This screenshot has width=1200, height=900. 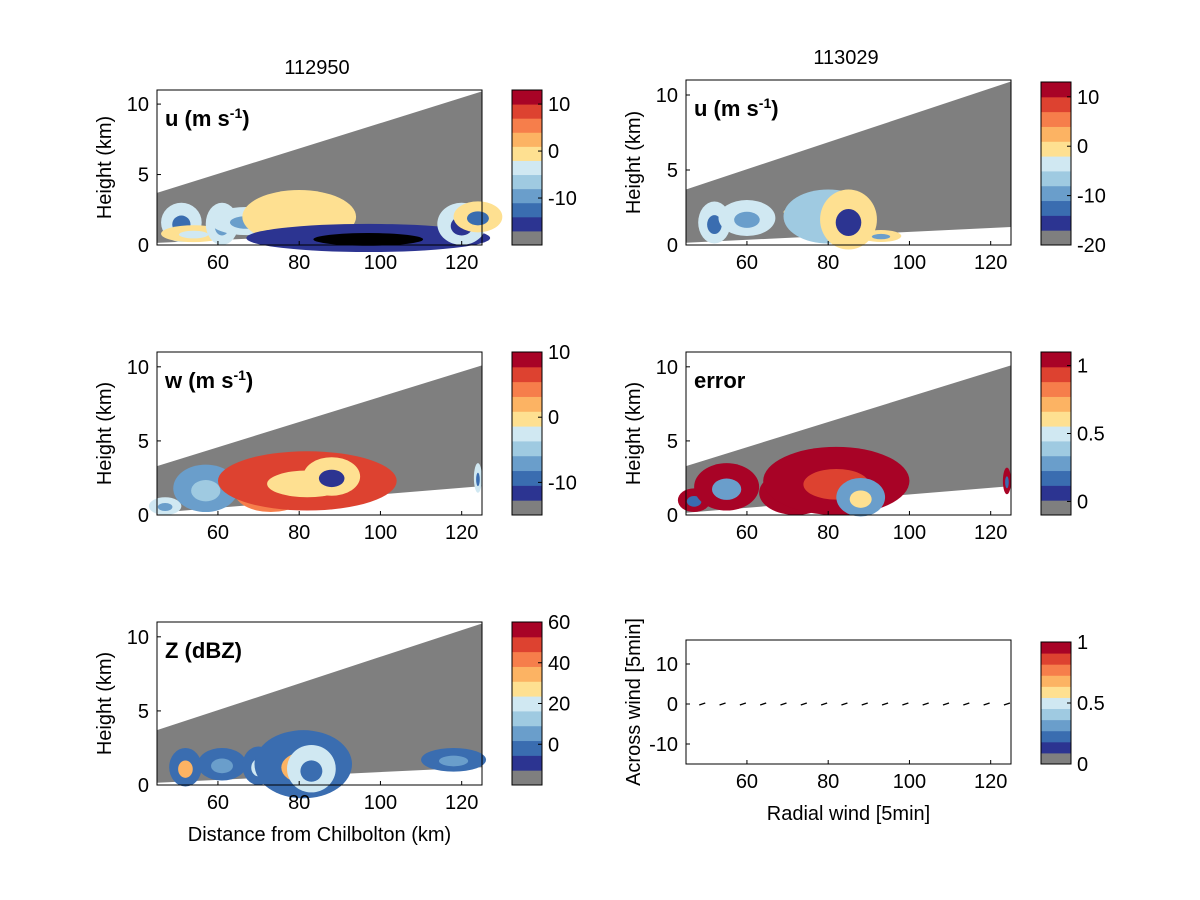 I want to click on colorbar-tick-label: 20, so click(x=559, y=705).